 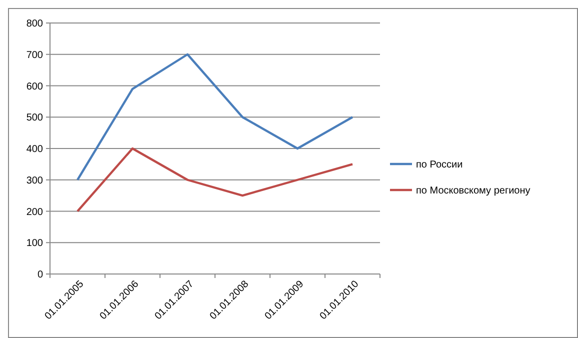 I want to click on y-tick-label: 600, so click(x=35, y=86).